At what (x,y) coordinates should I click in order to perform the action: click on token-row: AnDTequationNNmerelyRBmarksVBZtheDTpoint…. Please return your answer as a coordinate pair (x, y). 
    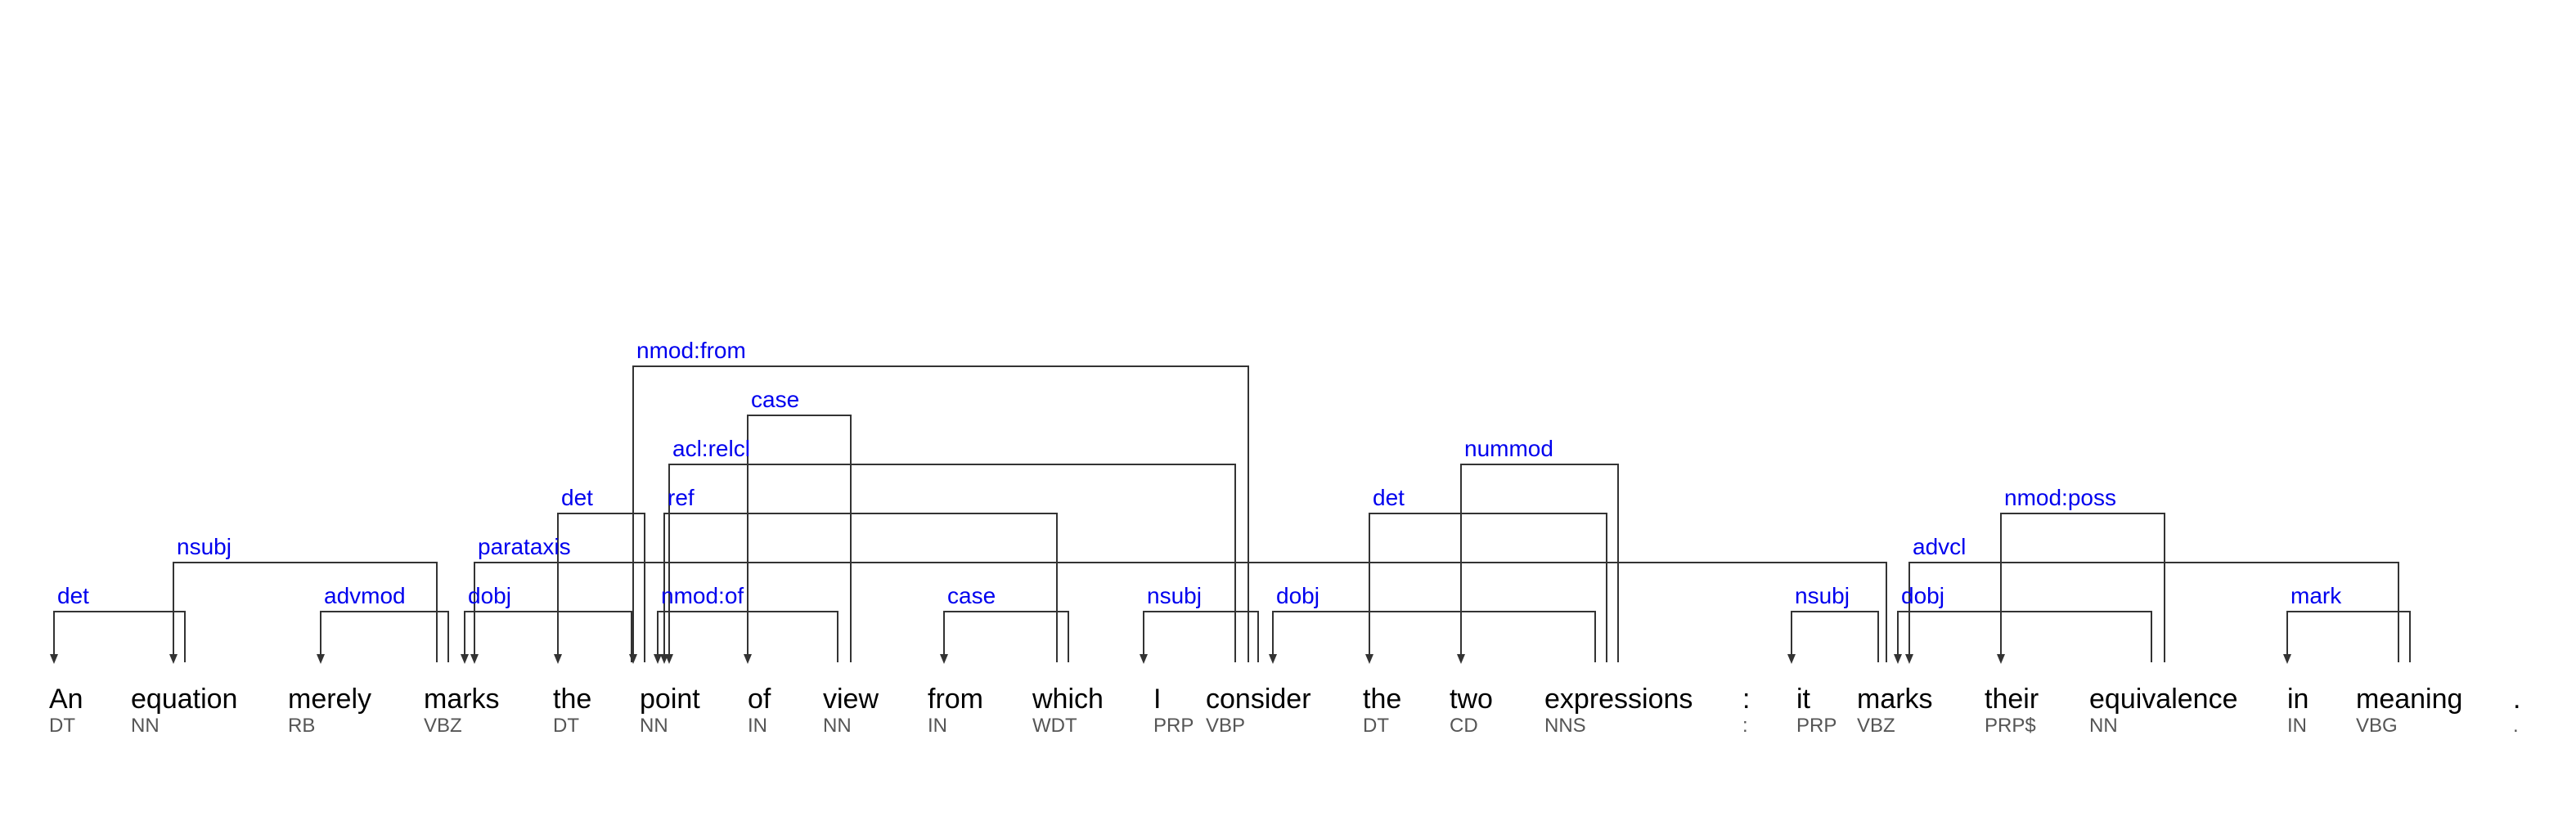
    Looking at the image, I should click on (1284, 710).